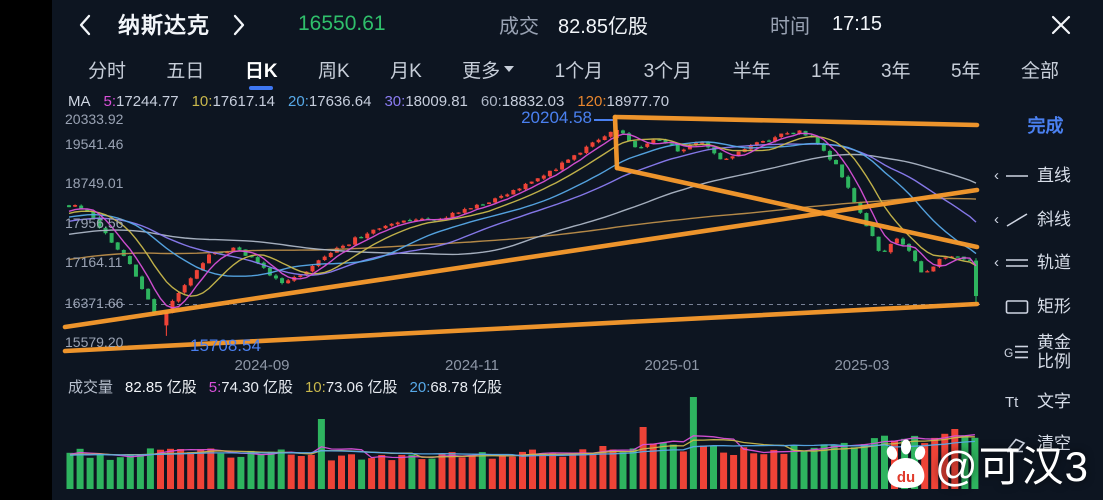 This screenshot has height=500, width=1103. What do you see at coordinates (509, 69) in the screenshot?
I see `dropdown-caret-icon` at bounding box center [509, 69].